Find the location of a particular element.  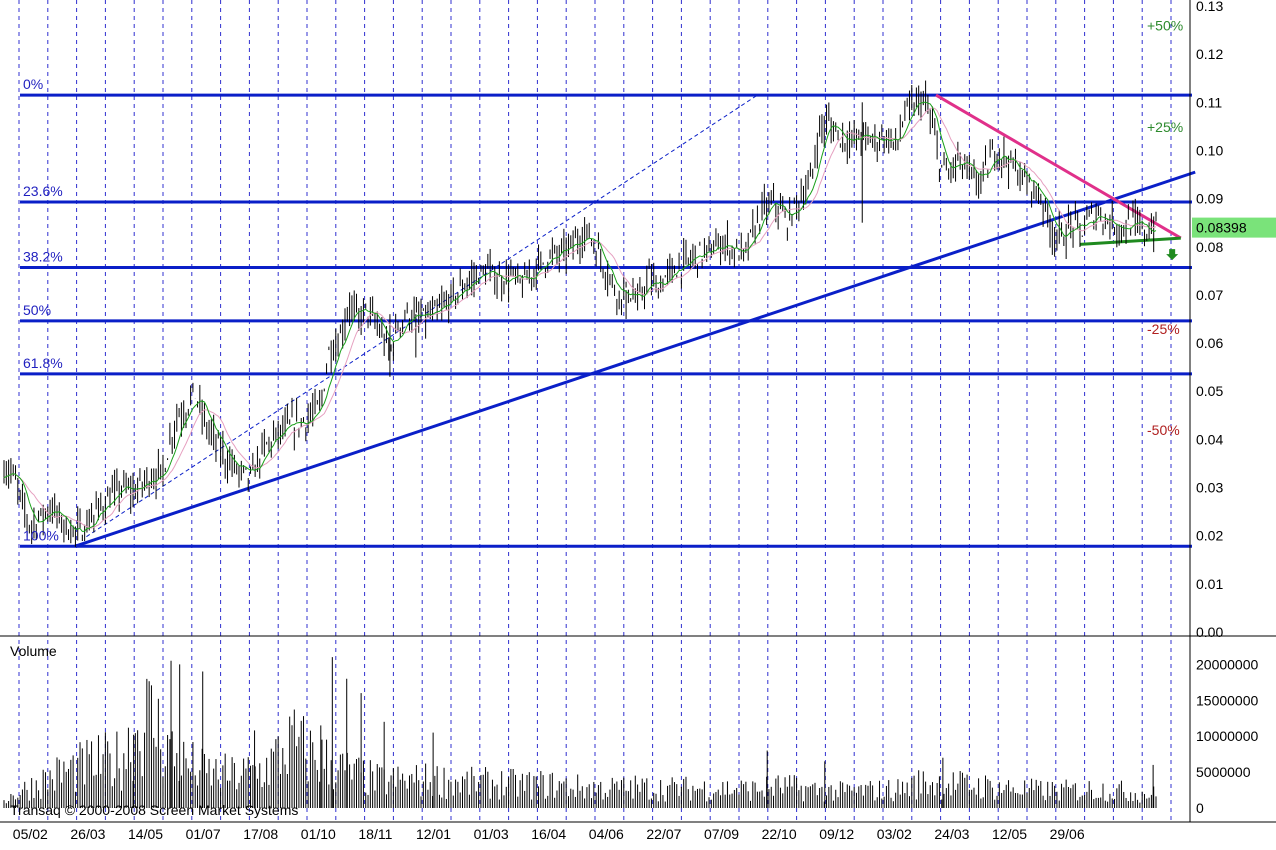

x-tick-label: 12/05 is located at coordinates (1009, 834).